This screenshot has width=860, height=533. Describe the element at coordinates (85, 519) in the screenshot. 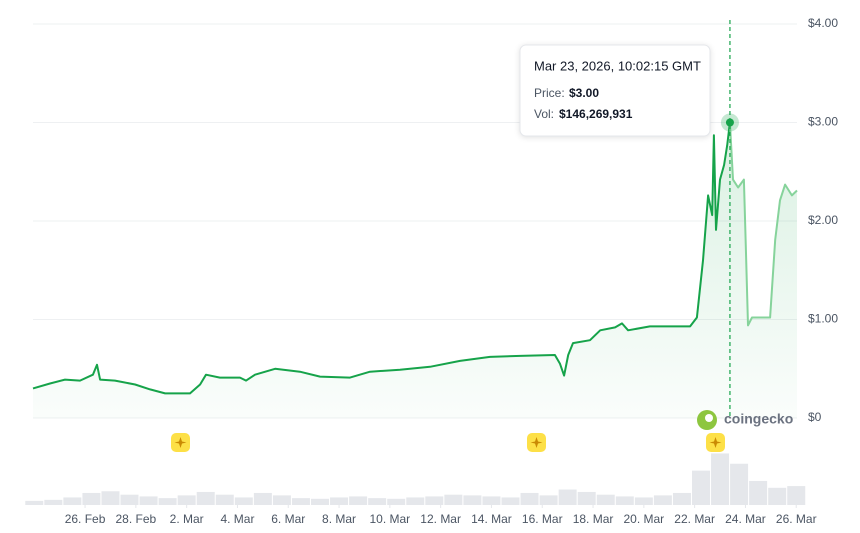

I see `x-tick-label: 26. Feb` at that location.